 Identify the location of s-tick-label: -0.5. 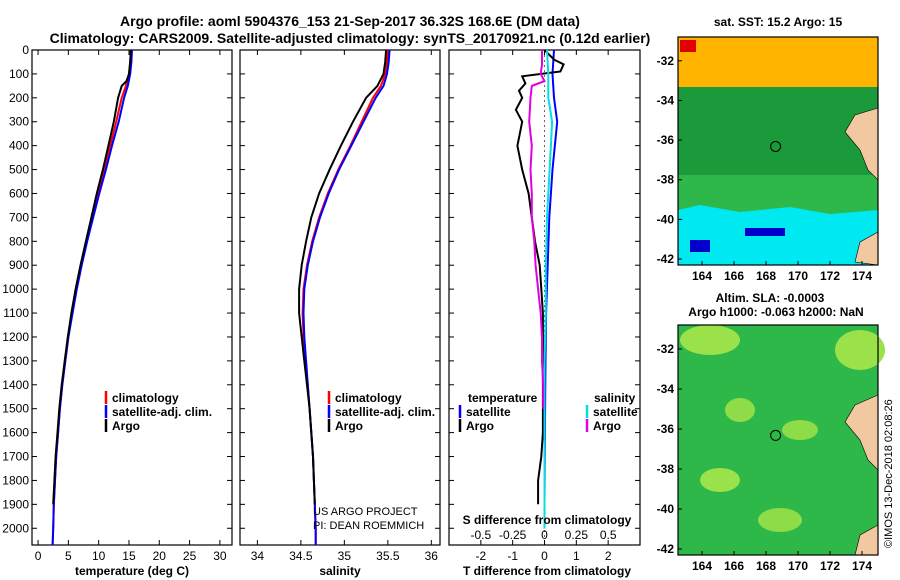
(480, 535).